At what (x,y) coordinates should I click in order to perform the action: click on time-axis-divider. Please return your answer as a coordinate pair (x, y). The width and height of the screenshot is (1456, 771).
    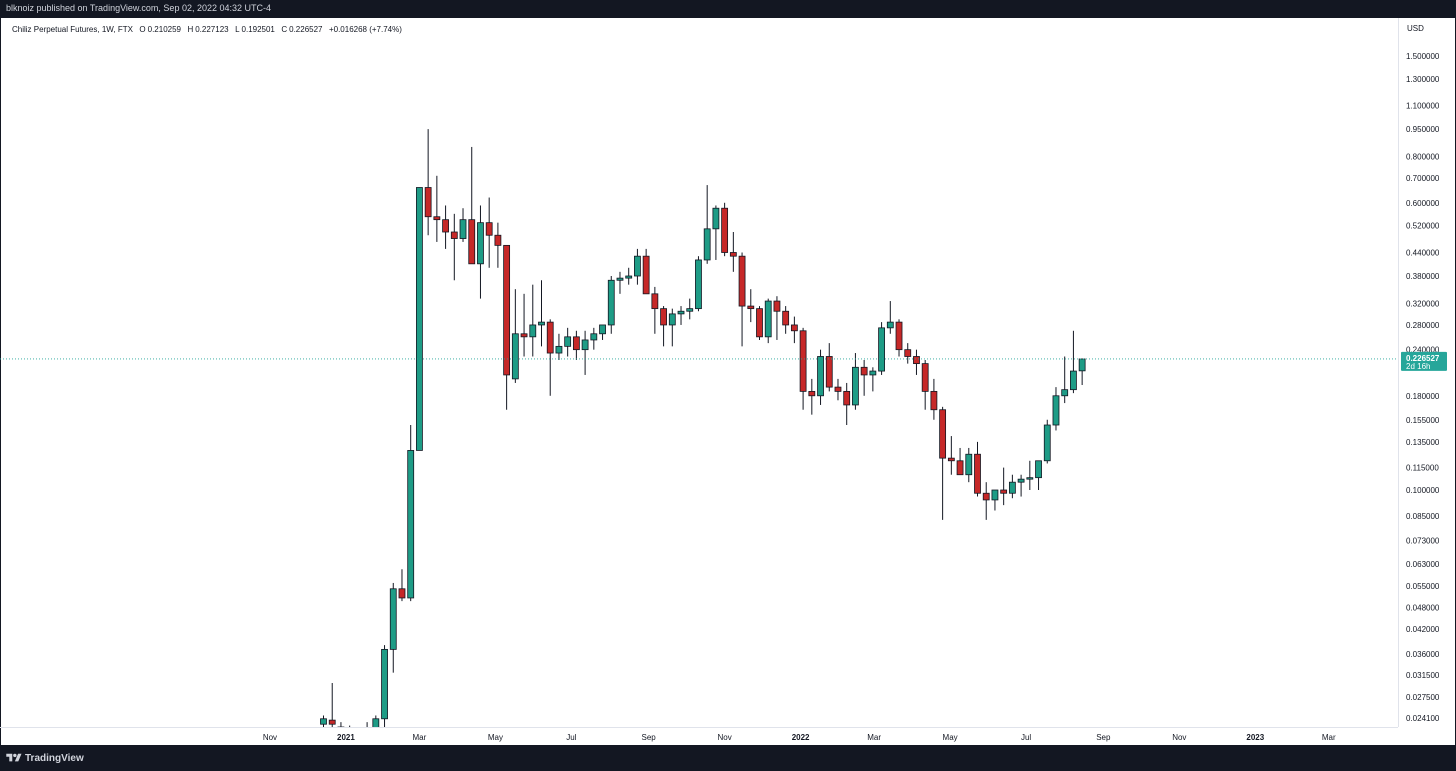
    Looking at the image, I should click on (699, 727).